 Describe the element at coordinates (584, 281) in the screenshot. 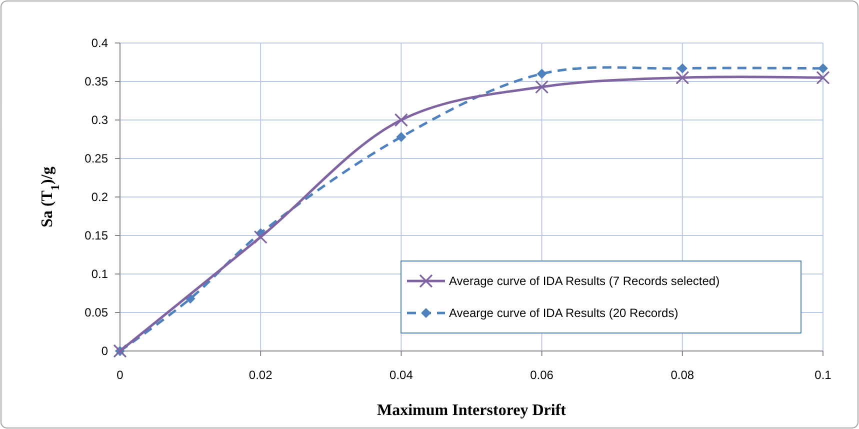

I see `legend-label: Average curve of IDA Results (7 Records selected)` at that location.